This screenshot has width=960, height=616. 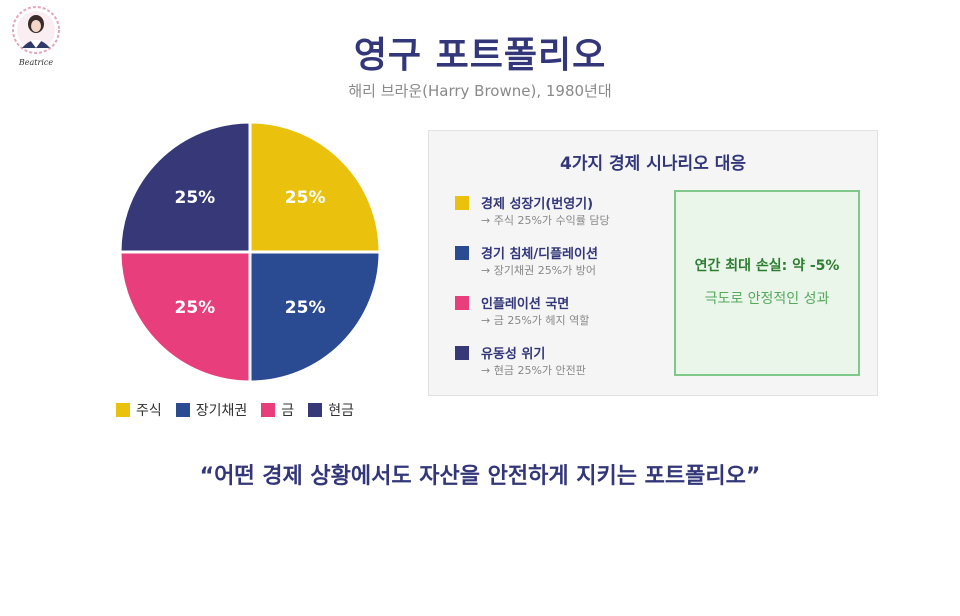 What do you see at coordinates (305, 198) in the screenshot?
I see `pie-slice-label-0: 25%` at bounding box center [305, 198].